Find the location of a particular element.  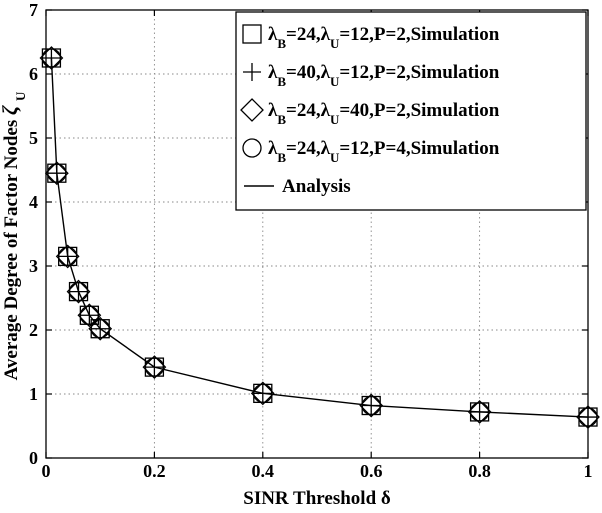

legend-entry: λB=40,λU=12,P=2,Simulation is located at coordinates (371, 75).